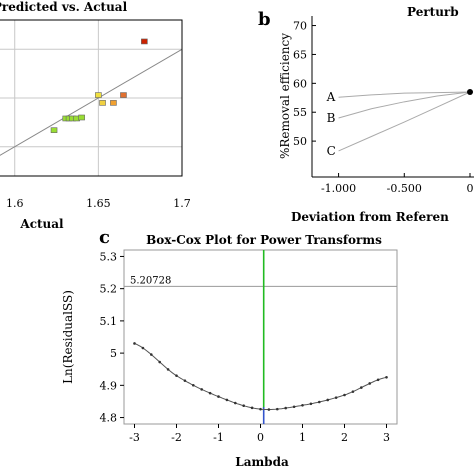  I want to click on panel-a-grid, so click(91, 98).